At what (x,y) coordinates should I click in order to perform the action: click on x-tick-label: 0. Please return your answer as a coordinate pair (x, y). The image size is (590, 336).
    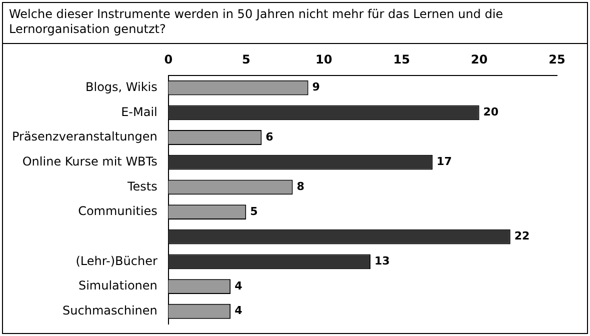
    Looking at the image, I should click on (168, 59).